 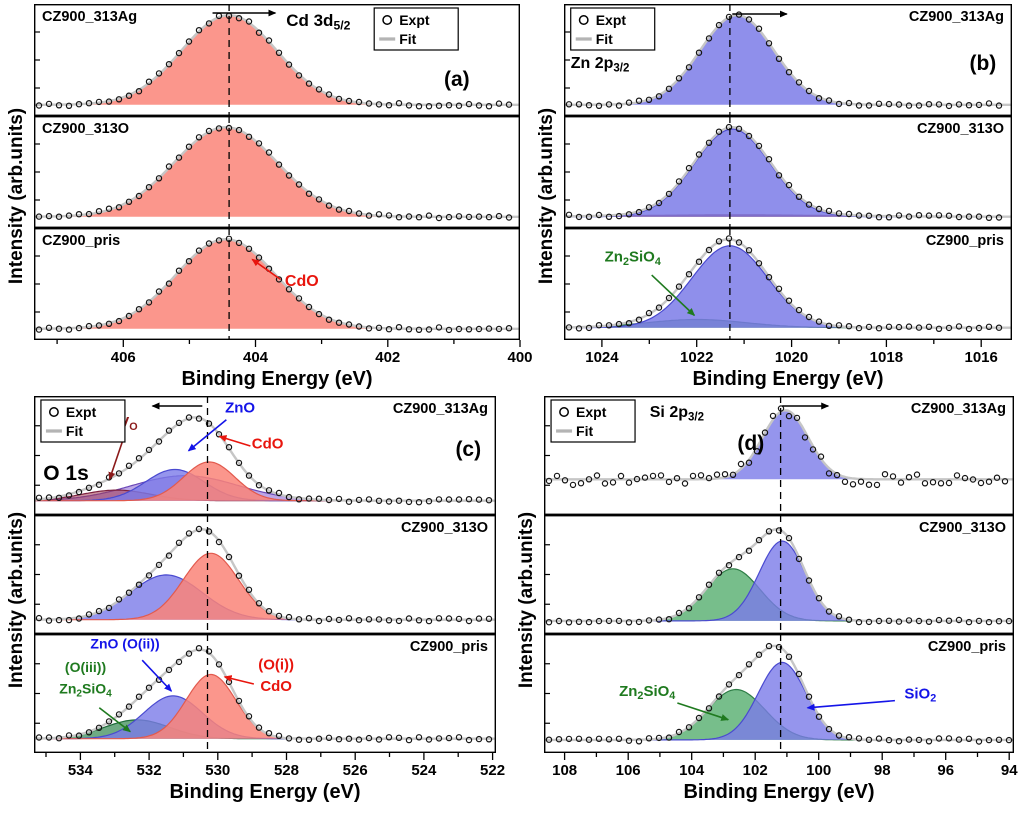 What do you see at coordinates (602, 357) in the screenshot?
I see `x-tick-label: 1024` at bounding box center [602, 357].